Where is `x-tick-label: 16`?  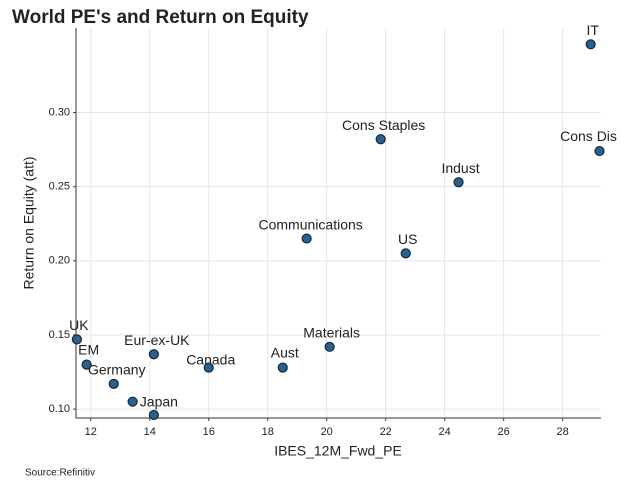 x-tick-label: 16 is located at coordinates (209, 432).